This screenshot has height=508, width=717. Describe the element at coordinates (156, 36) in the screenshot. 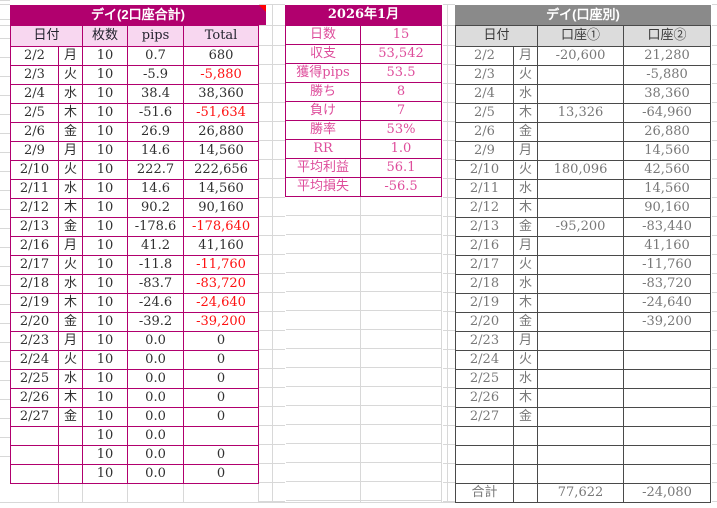

I see `column-header-pips: pips` at that location.